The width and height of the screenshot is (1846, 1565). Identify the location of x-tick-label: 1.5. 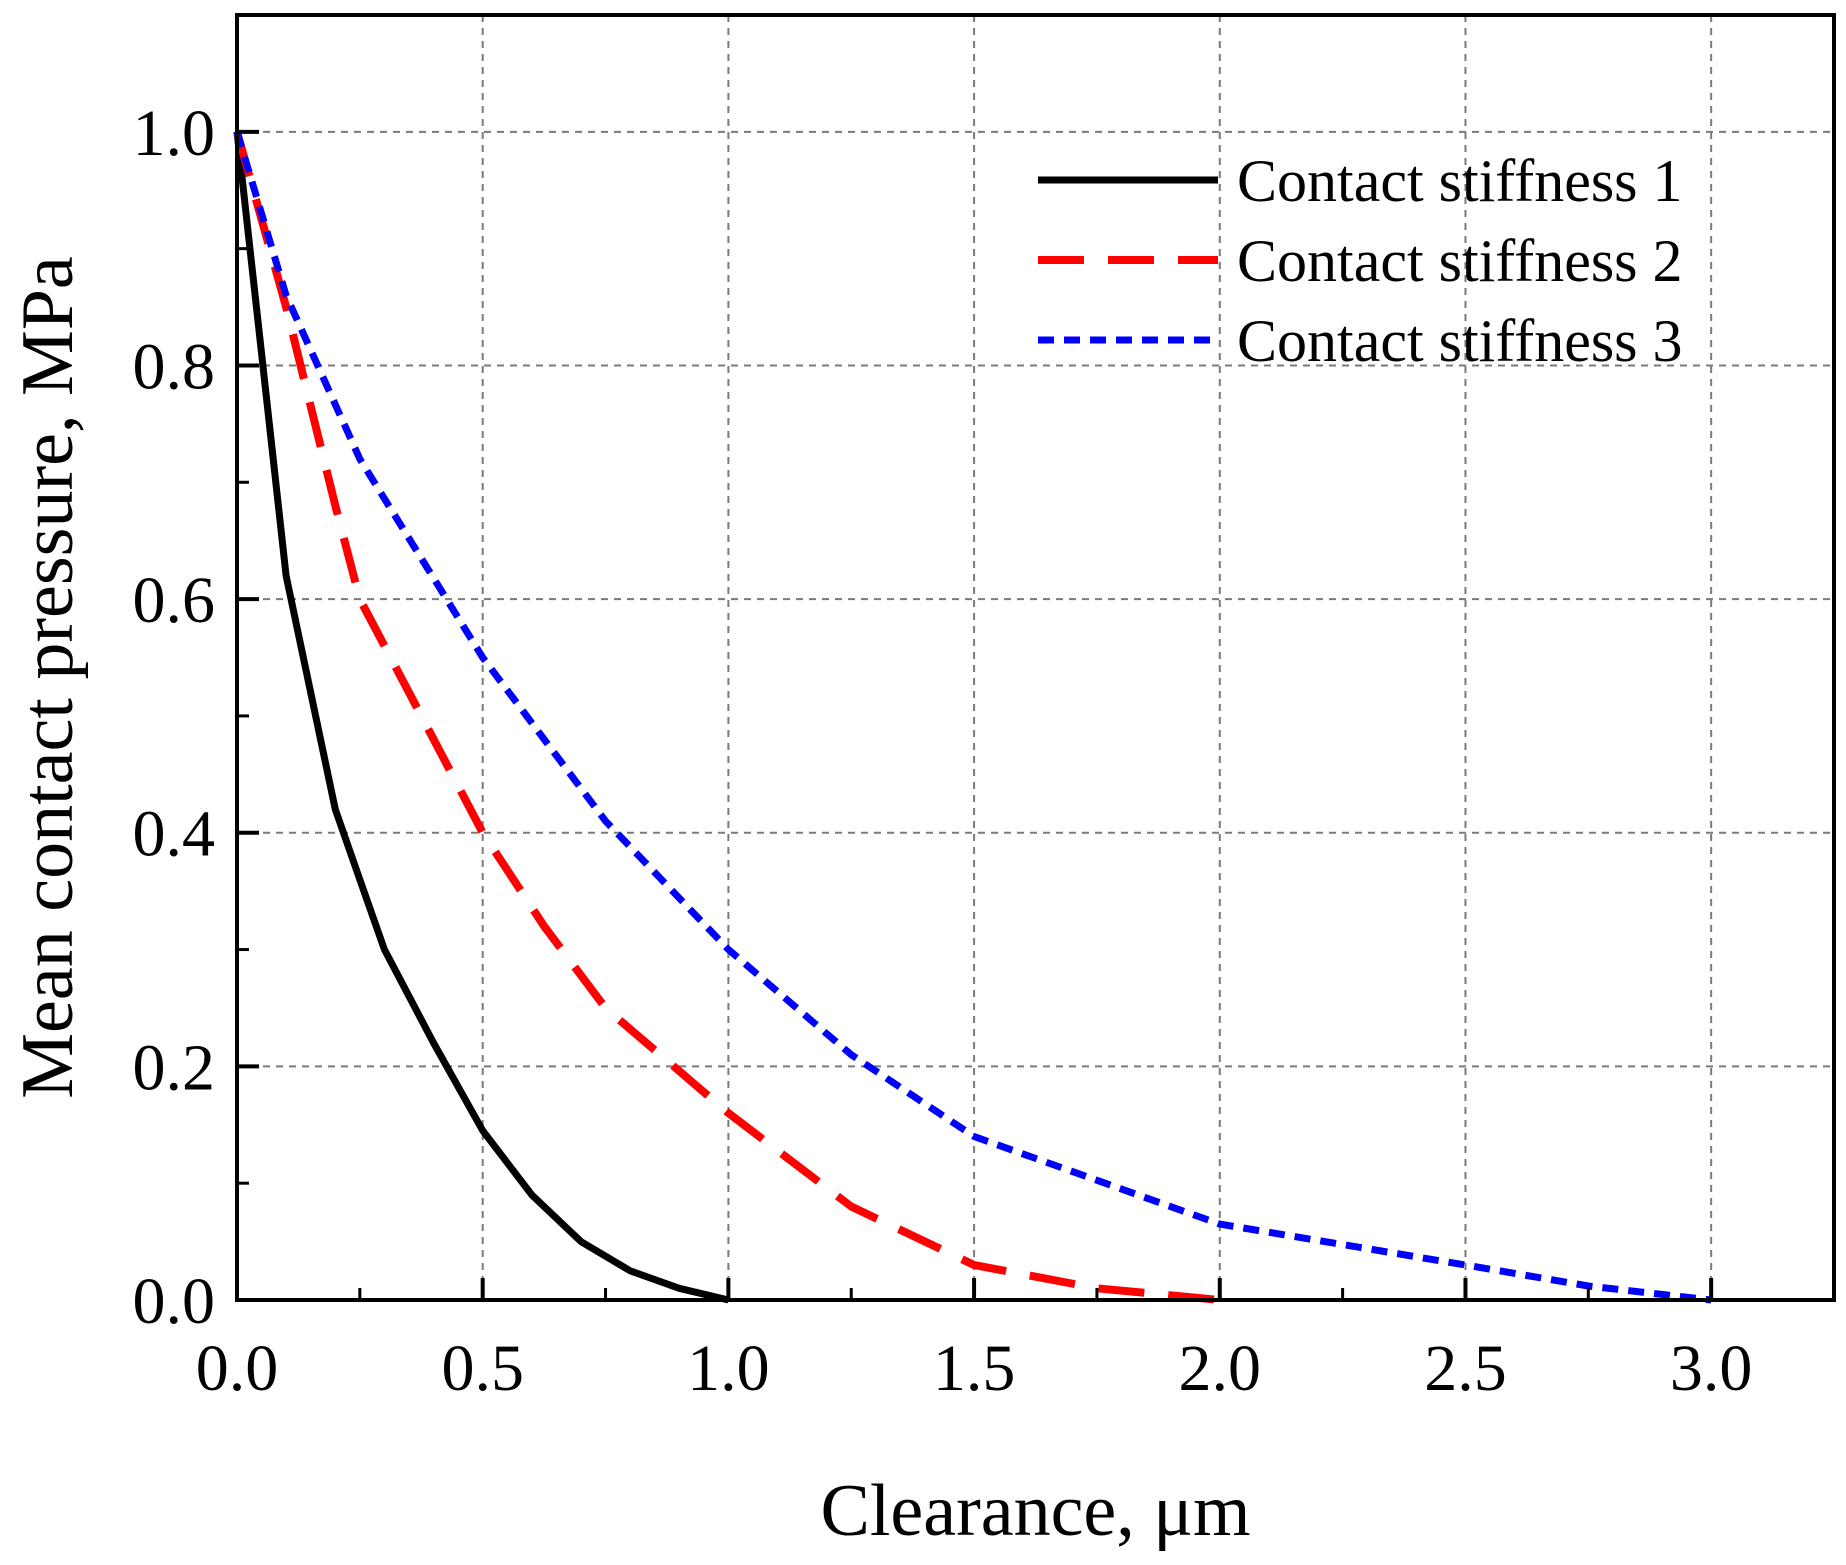
(974, 1368).